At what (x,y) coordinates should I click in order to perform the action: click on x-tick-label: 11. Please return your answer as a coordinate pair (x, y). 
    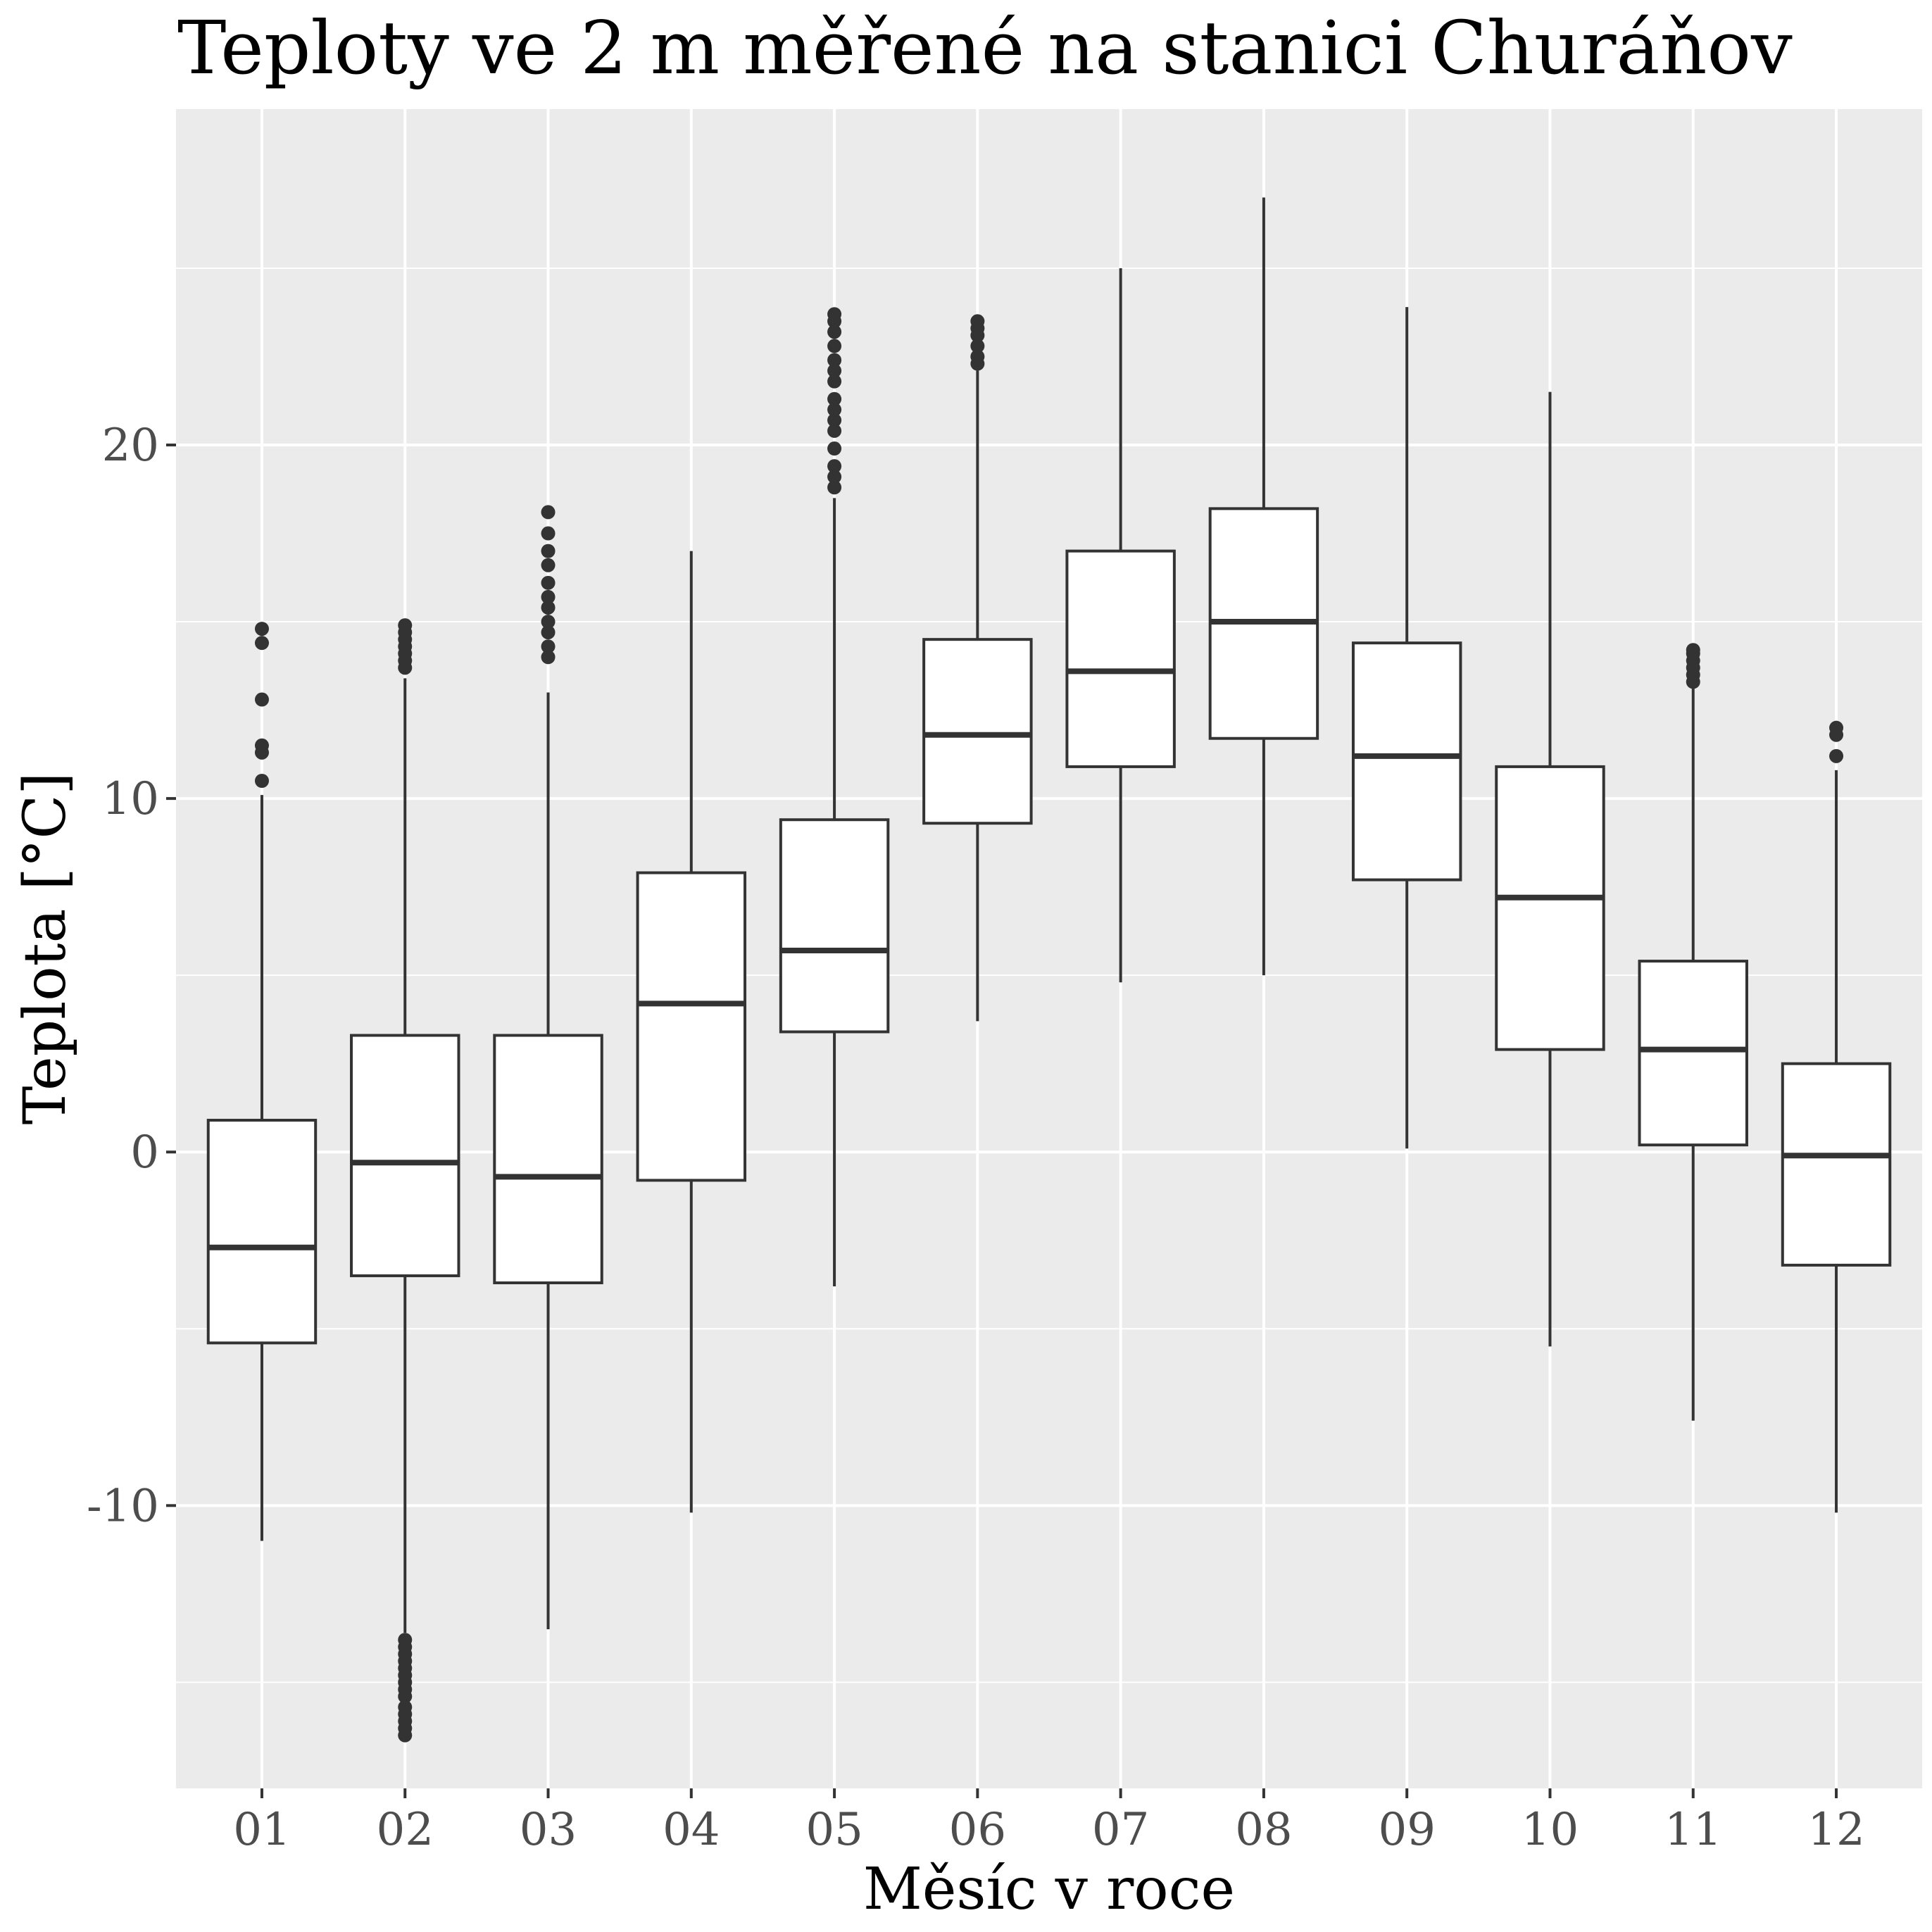
    Looking at the image, I should click on (1692, 1830).